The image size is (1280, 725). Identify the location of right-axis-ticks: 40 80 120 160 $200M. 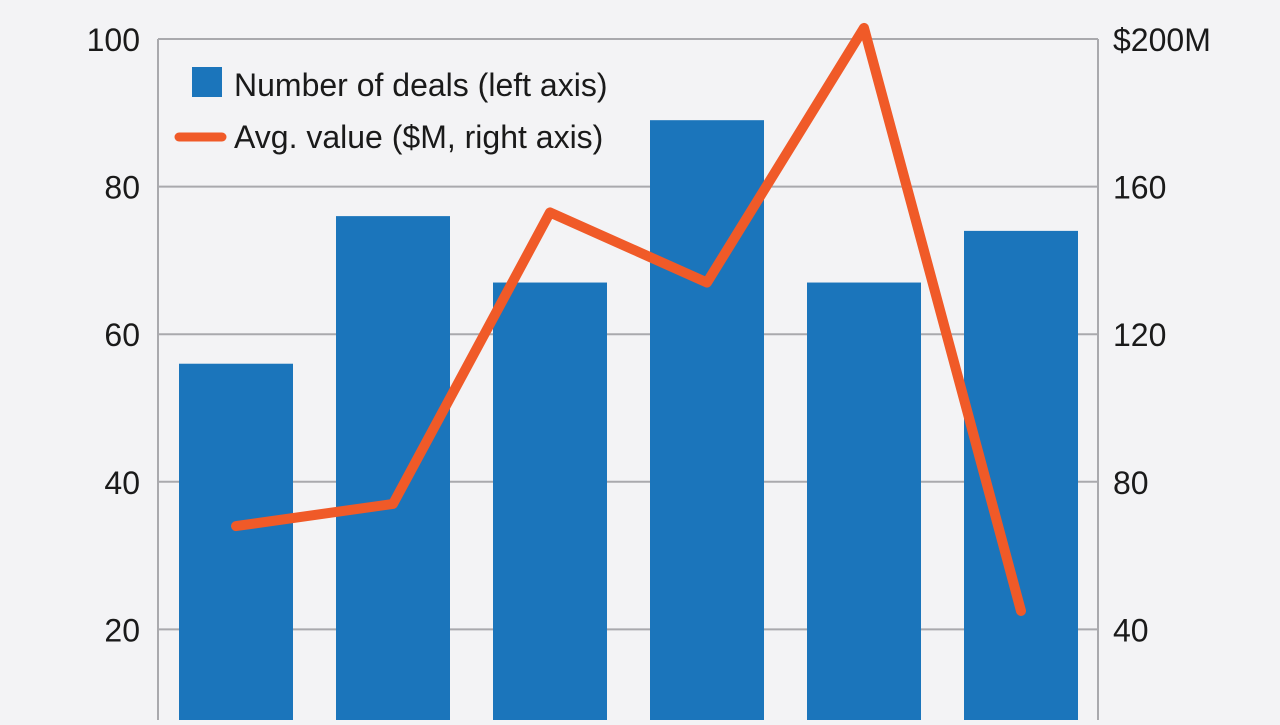
(1162, 335).